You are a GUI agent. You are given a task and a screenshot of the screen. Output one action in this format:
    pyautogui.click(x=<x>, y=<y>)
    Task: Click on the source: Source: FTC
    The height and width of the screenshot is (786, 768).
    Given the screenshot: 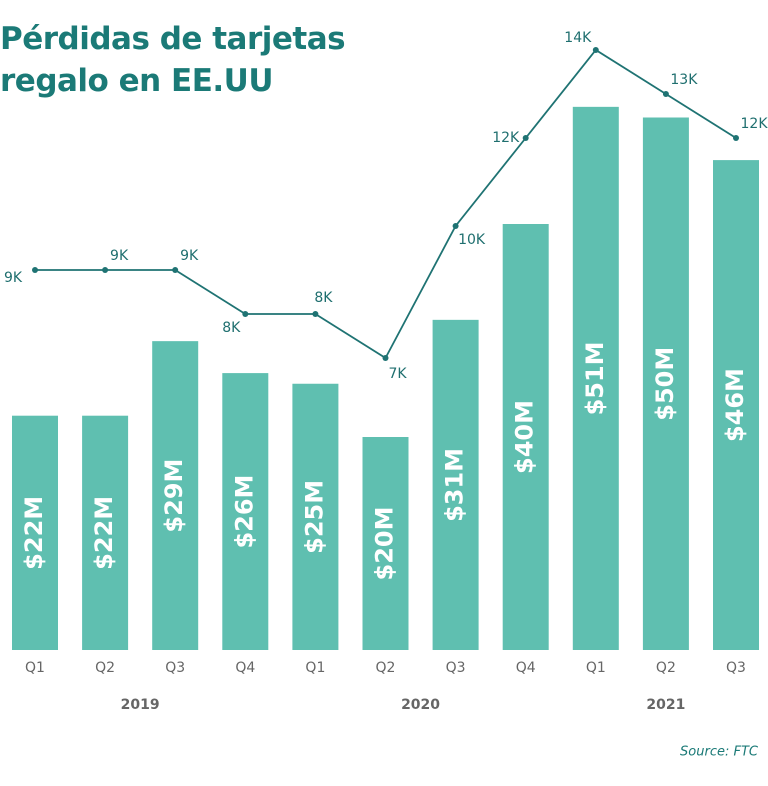 What is the action you would take?
    pyautogui.click(x=719, y=752)
    